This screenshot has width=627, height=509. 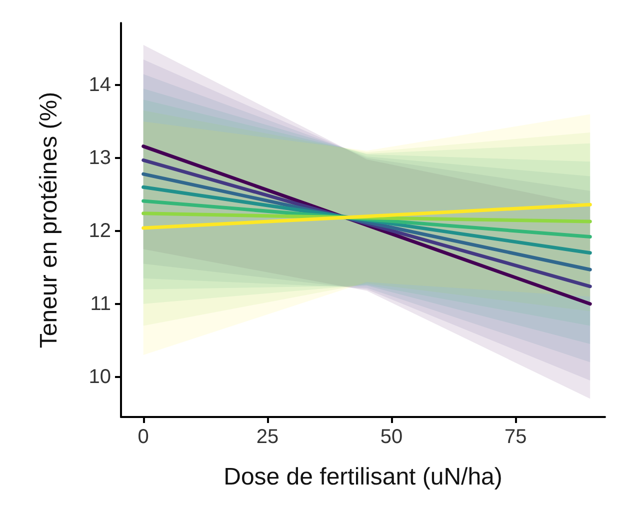 What do you see at coordinates (515, 437) in the screenshot?
I see `x-tick-label: 75` at bounding box center [515, 437].